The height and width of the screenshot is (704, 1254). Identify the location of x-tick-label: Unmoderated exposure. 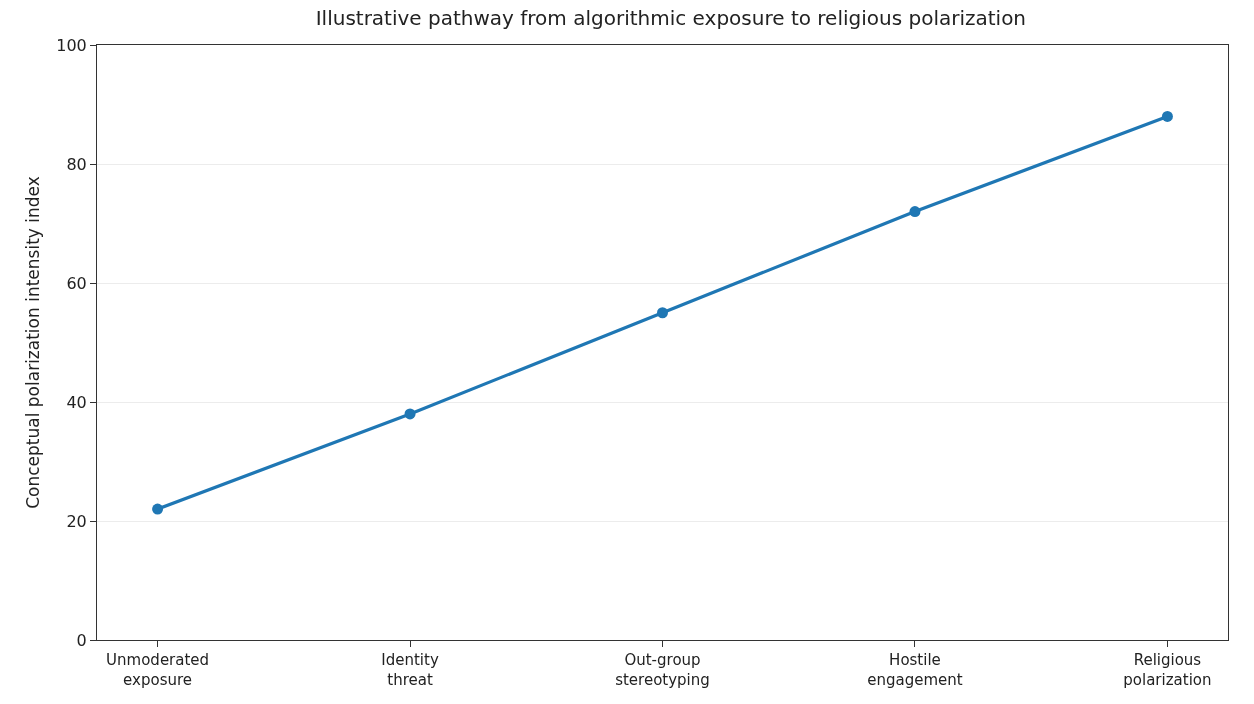
(158, 670).